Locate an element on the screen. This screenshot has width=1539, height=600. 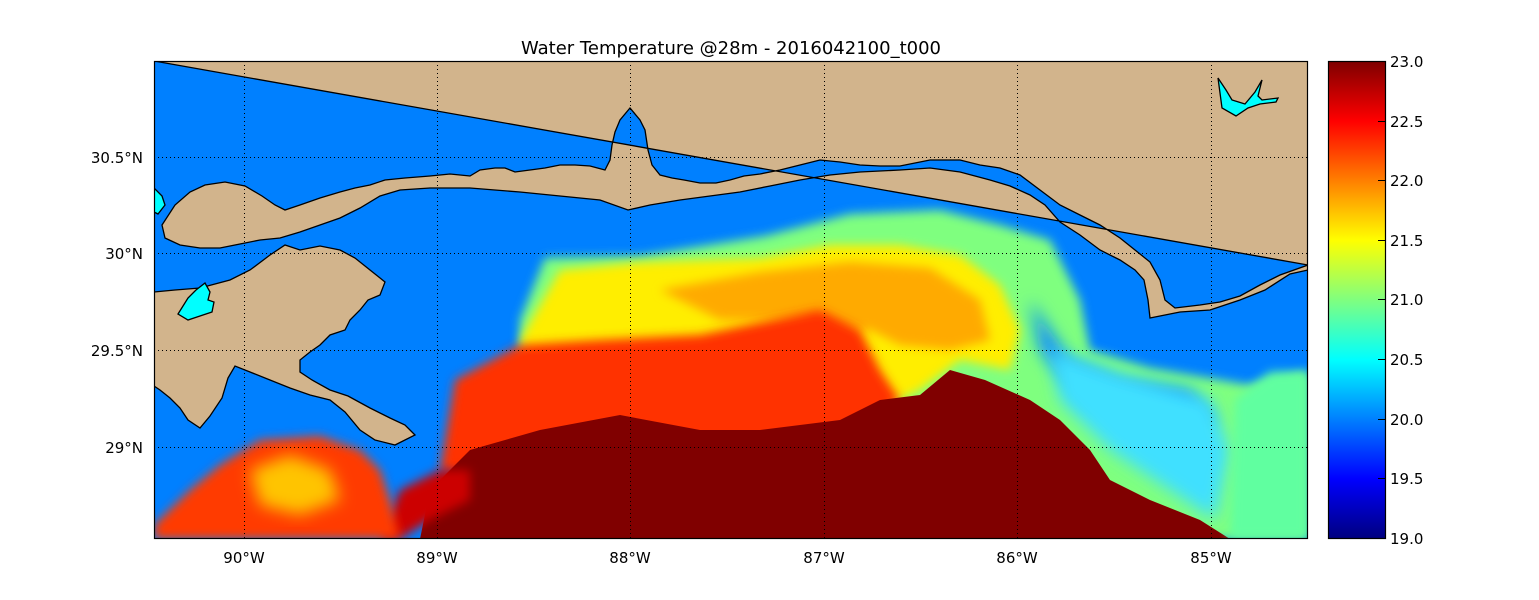
x-tick-label: 85°W is located at coordinates (1211, 558).